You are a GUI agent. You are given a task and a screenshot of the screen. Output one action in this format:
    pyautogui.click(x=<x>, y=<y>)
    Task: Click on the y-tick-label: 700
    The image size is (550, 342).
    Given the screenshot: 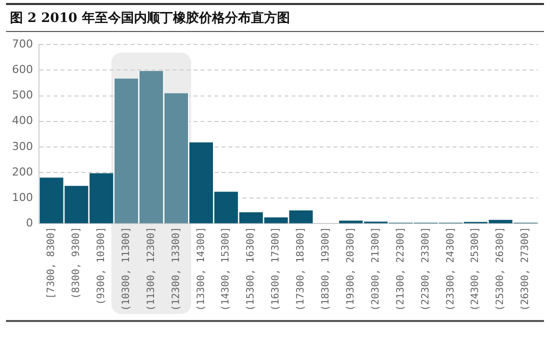 What is the action you would take?
    pyautogui.click(x=22, y=43)
    